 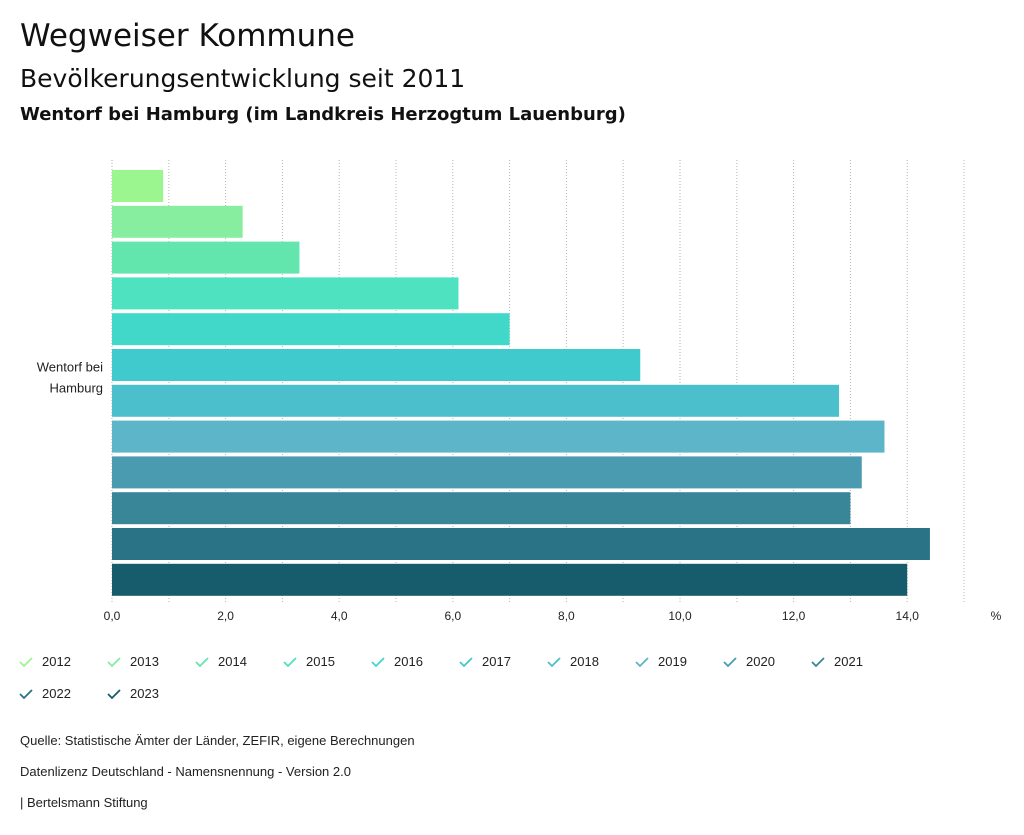 I want to click on legend-item-2017: 2017, so click(x=484, y=661).